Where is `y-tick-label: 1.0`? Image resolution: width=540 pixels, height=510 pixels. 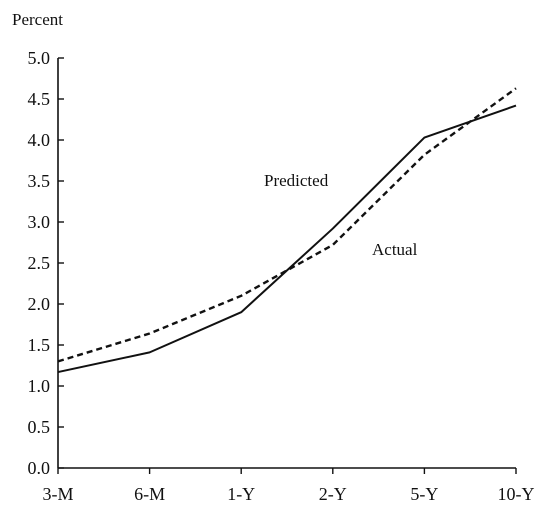 y-tick-label: 1.0 is located at coordinates (39, 386).